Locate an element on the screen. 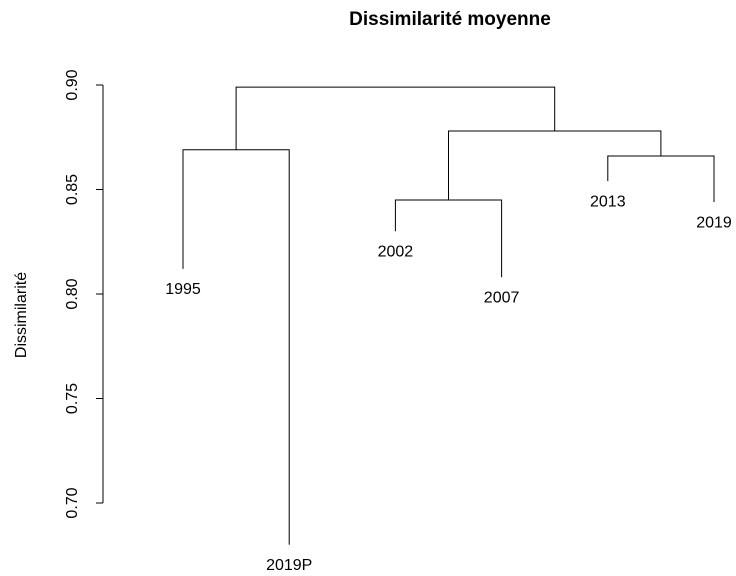 The width and height of the screenshot is (736, 576). y-tick-label: 0.75 is located at coordinates (72, 398).